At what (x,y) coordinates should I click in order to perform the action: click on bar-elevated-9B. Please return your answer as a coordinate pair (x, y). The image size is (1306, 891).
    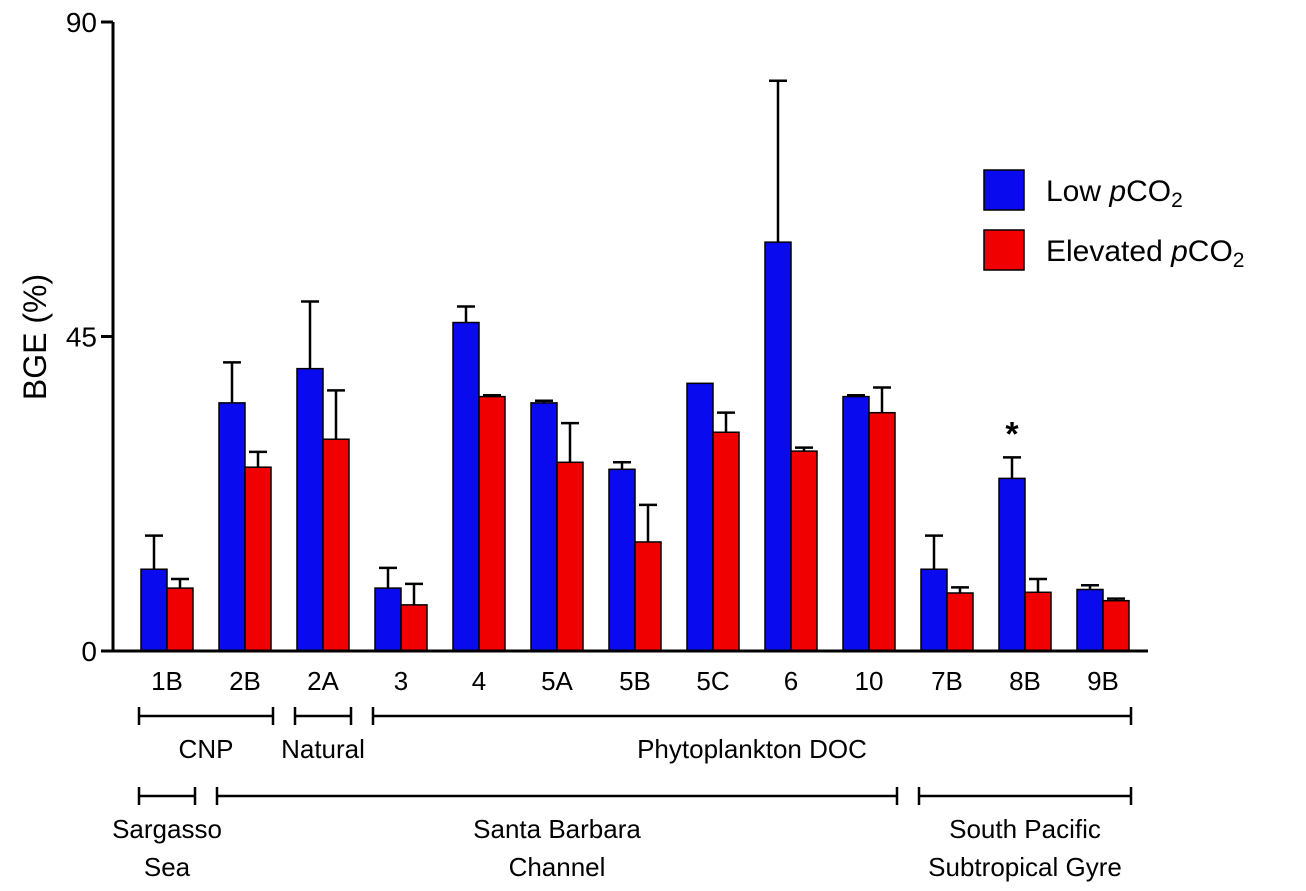
    Looking at the image, I should click on (1116, 625).